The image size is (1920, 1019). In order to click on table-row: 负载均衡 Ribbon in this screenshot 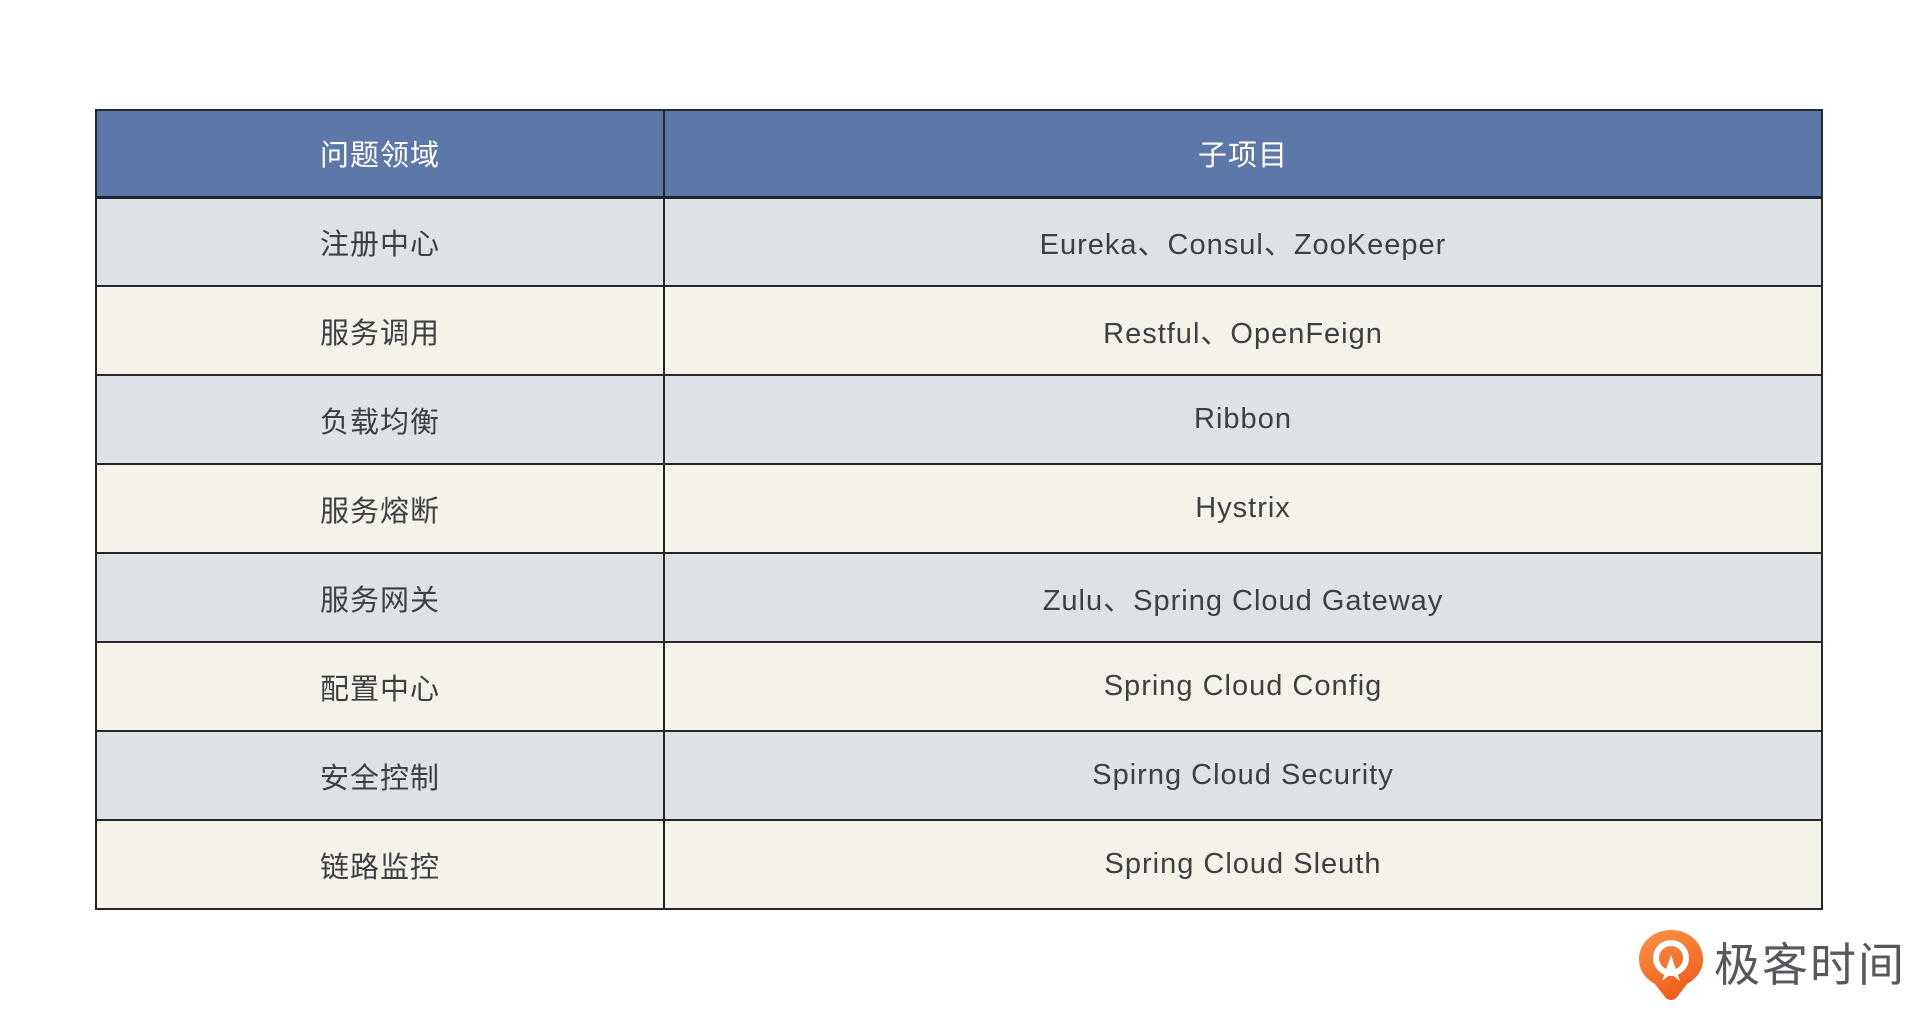, I will do `click(959, 419)`.